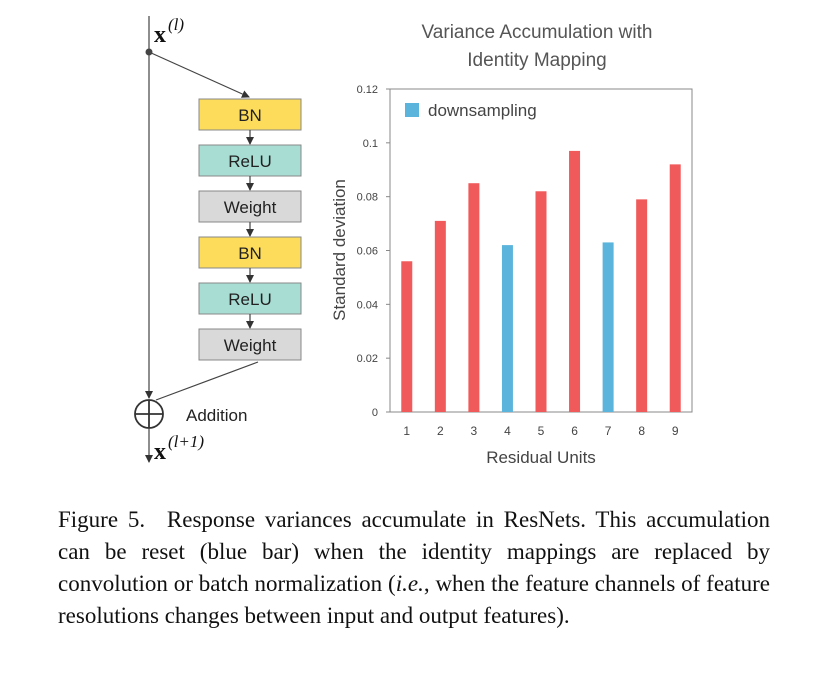 The width and height of the screenshot is (828, 687). What do you see at coordinates (675, 431) in the screenshot?
I see `x-tick-label: 9` at bounding box center [675, 431].